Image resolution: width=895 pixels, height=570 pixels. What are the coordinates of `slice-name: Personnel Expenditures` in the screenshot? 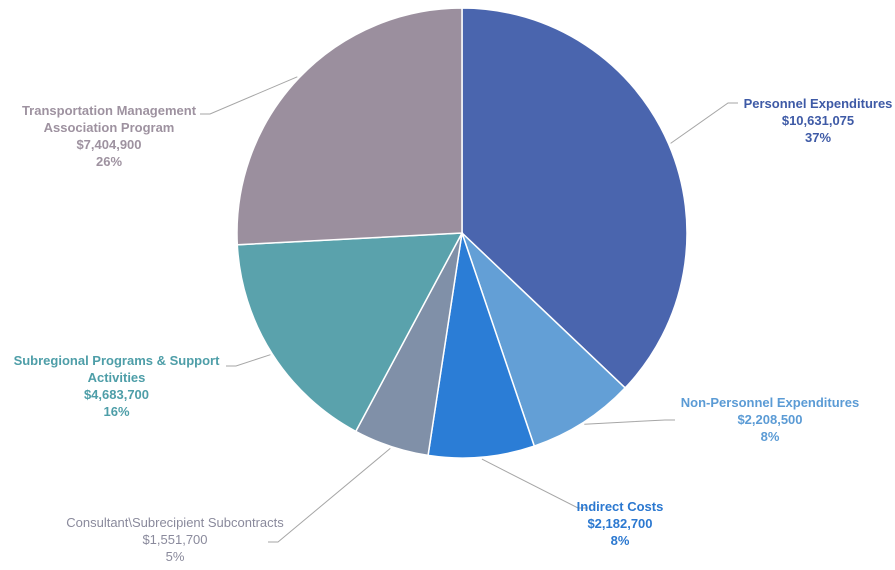 It's located at (818, 103).